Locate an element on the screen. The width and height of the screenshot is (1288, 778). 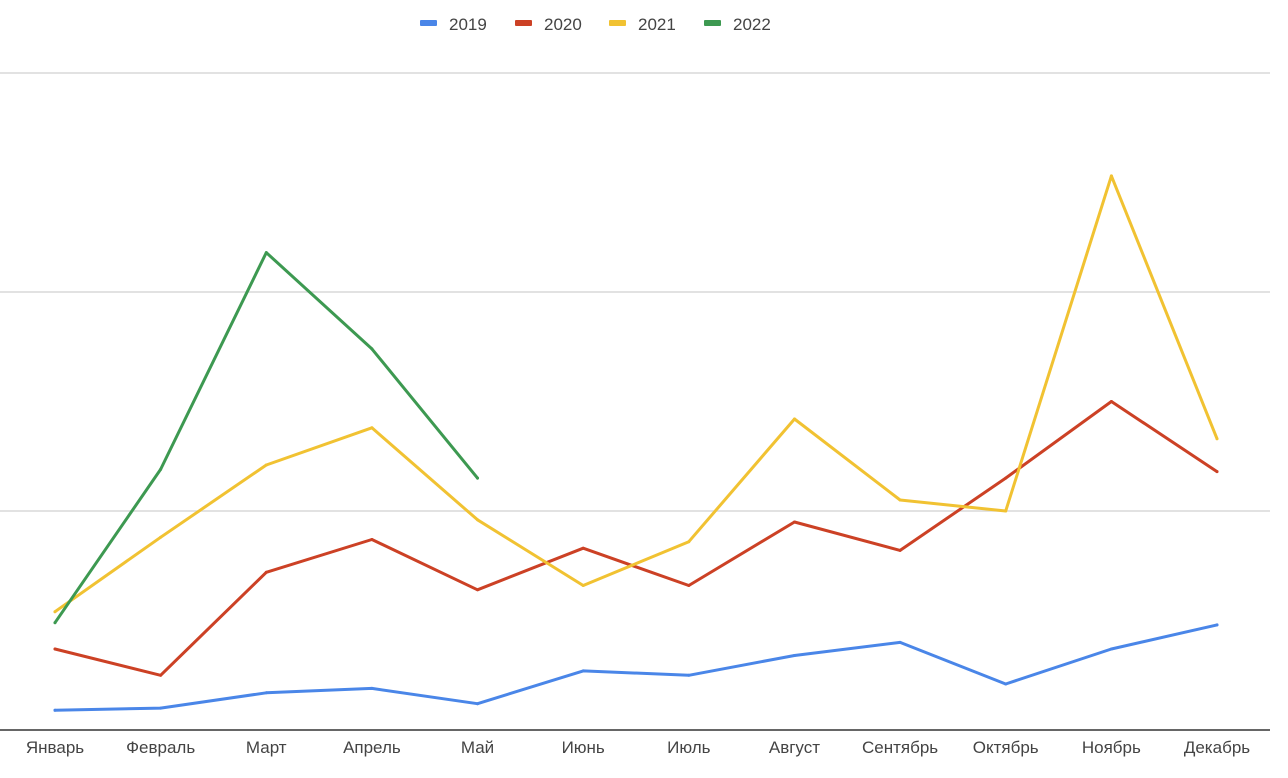
chart-legend: 2019 2020 2021 2022 is located at coordinates (595, 24).